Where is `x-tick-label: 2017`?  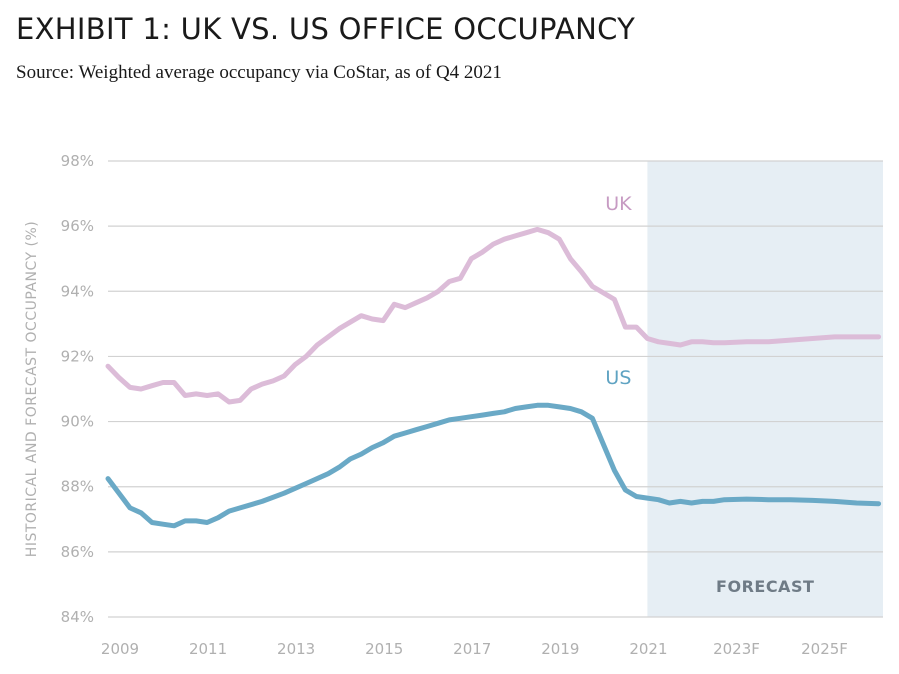
x-tick-label: 2017 is located at coordinates (472, 649).